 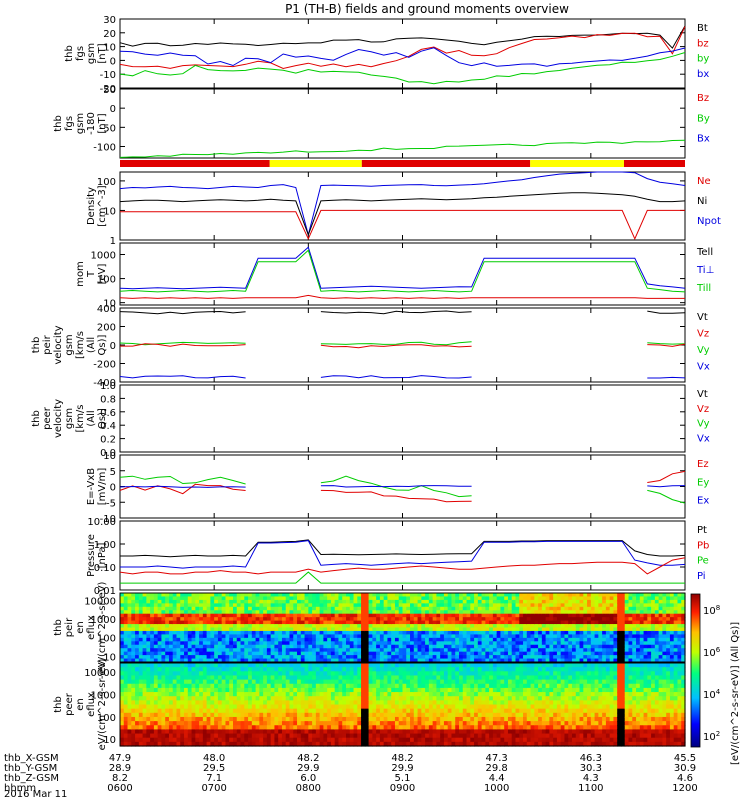 What do you see at coordinates (105, 545) in the screenshot?
I see `y-tick-label: 1.00` at bounding box center [105, 545].